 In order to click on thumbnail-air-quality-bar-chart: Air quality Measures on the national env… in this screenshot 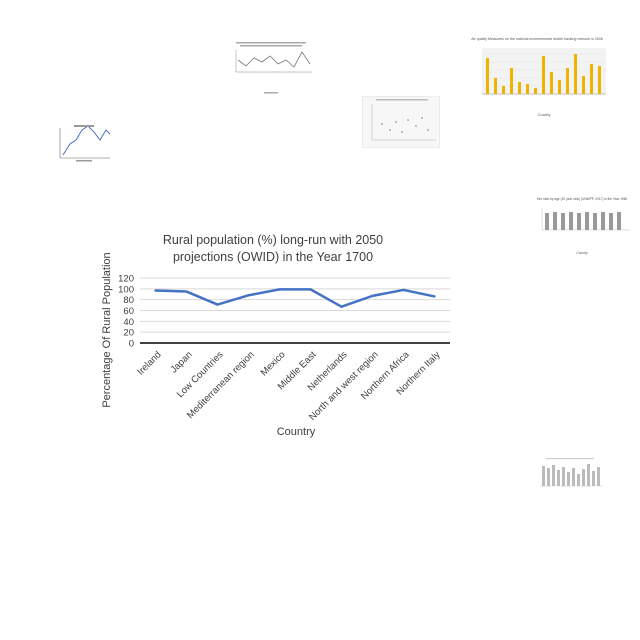, I will do `click(537, 77)`.